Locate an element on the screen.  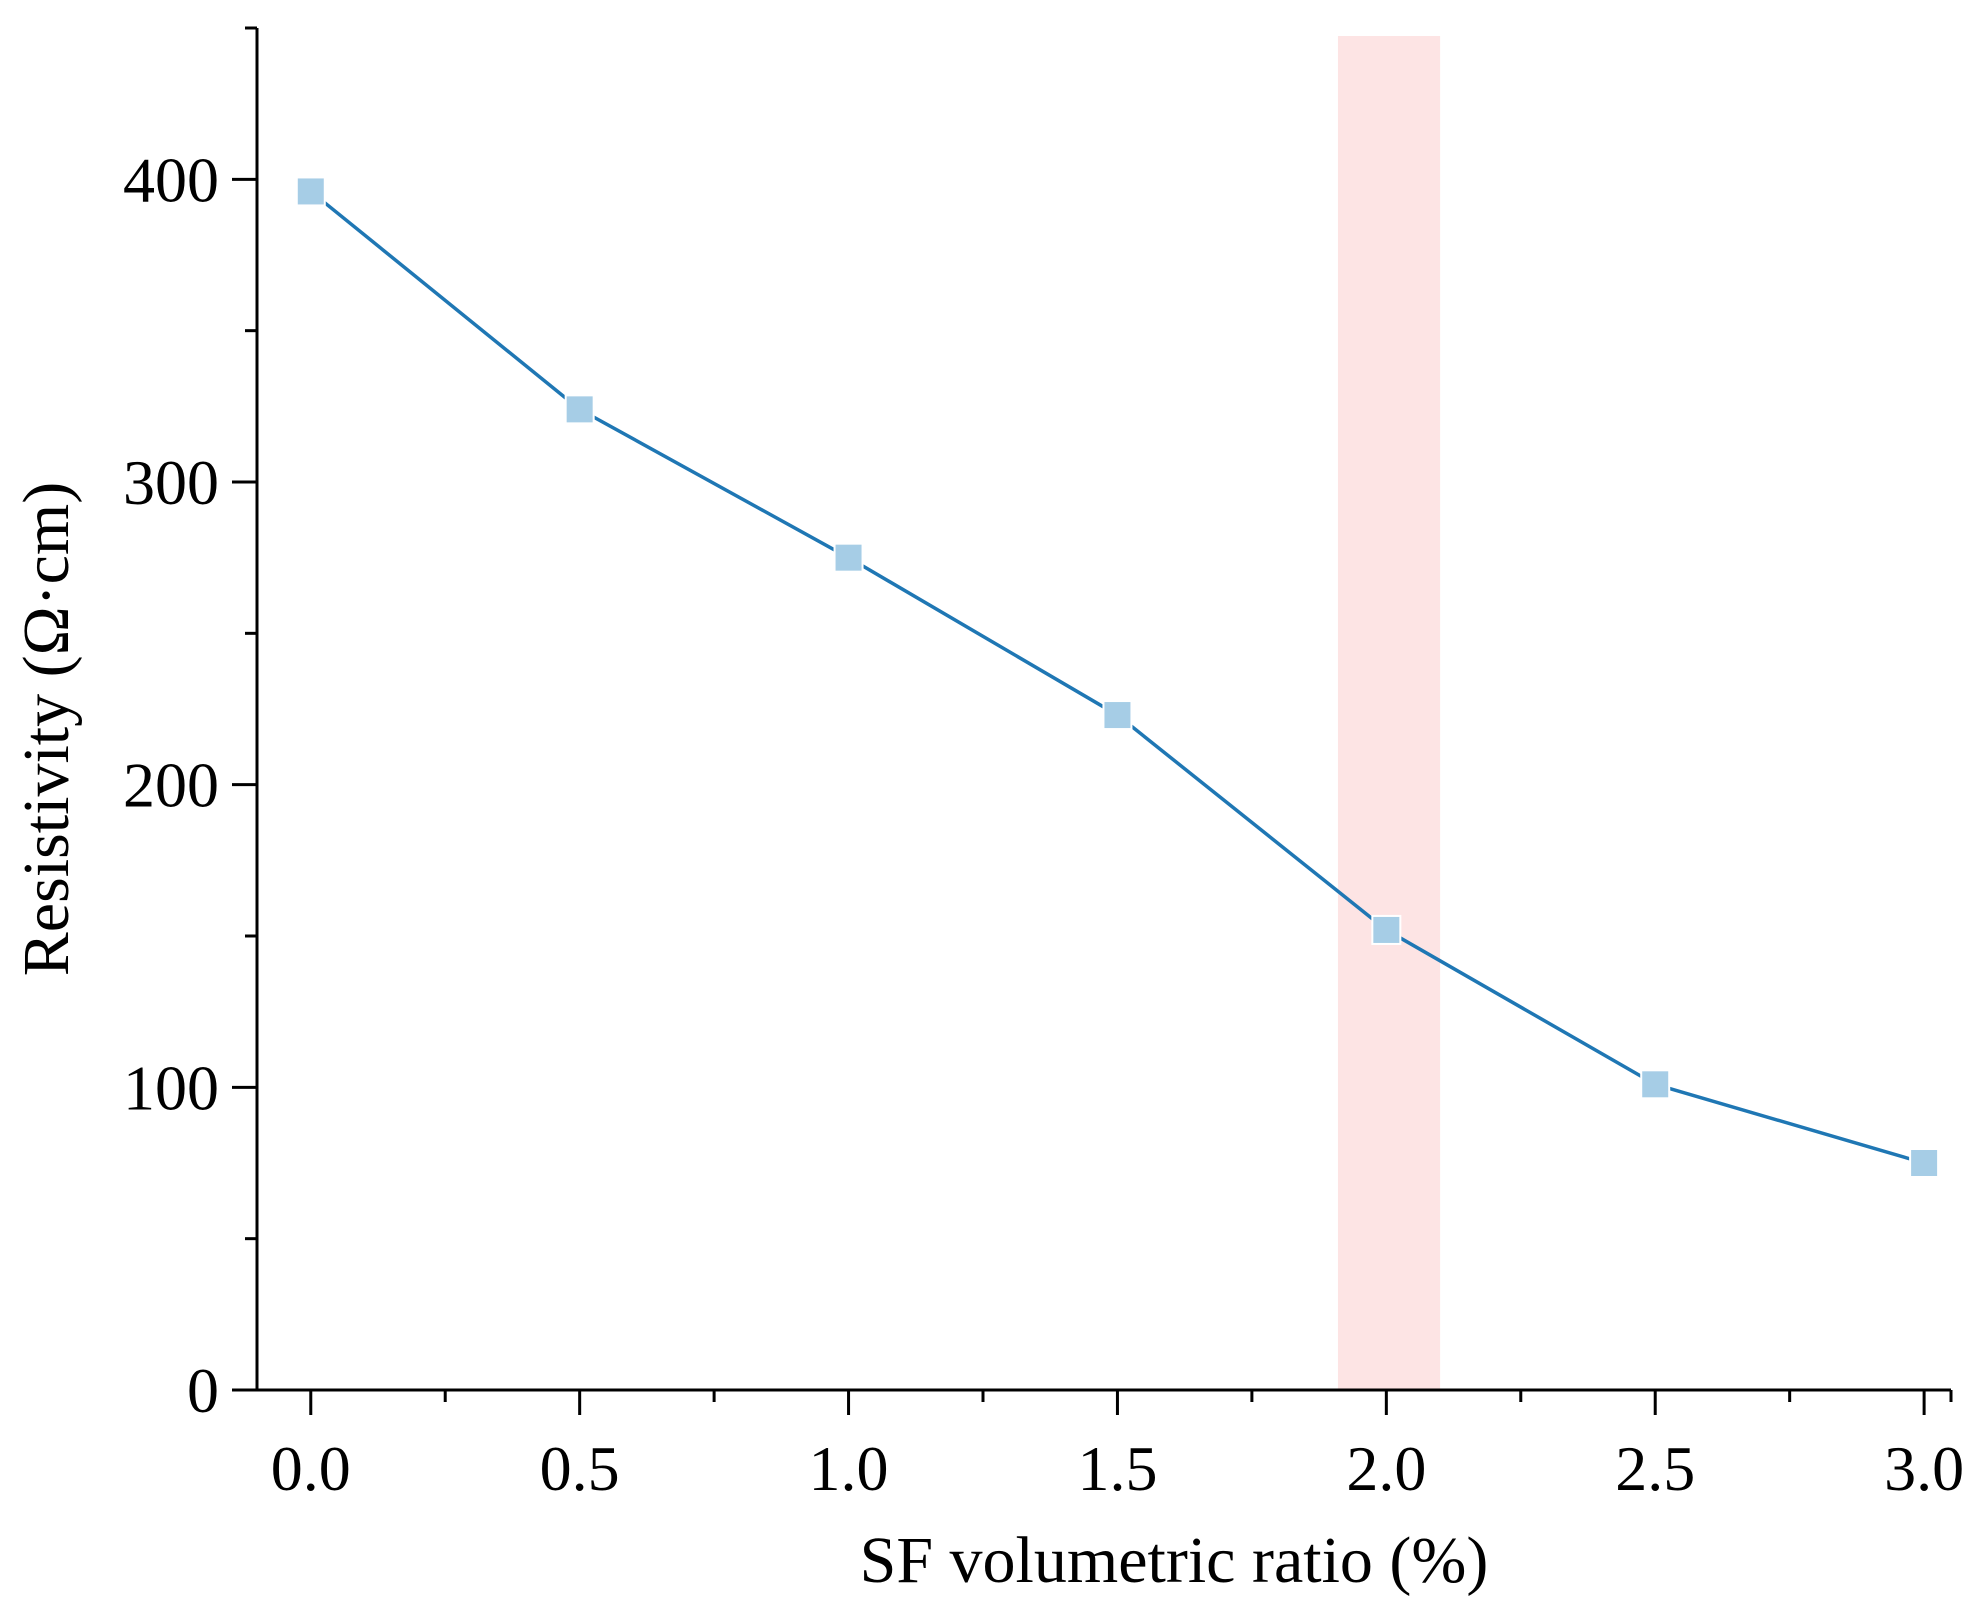
y-tick-label: 100 is located at coordinates (171, 1087).